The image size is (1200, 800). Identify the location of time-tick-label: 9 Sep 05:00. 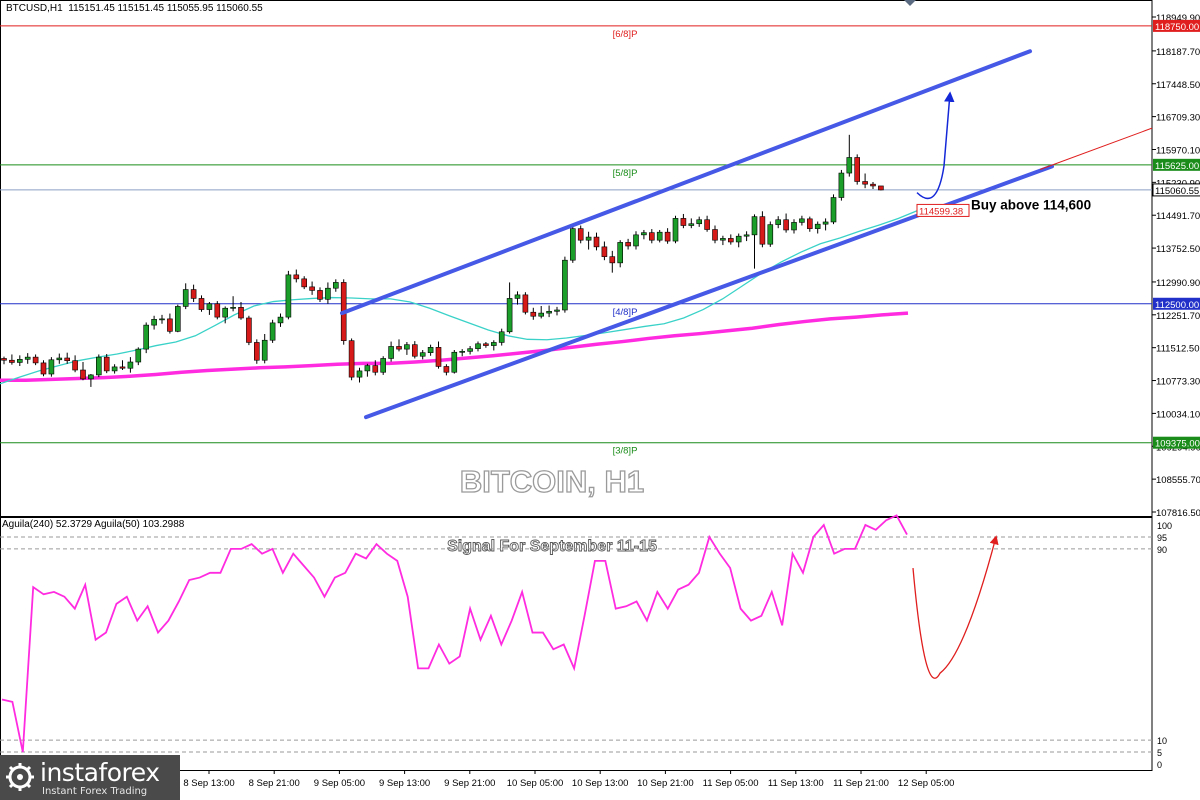
(339, 783).